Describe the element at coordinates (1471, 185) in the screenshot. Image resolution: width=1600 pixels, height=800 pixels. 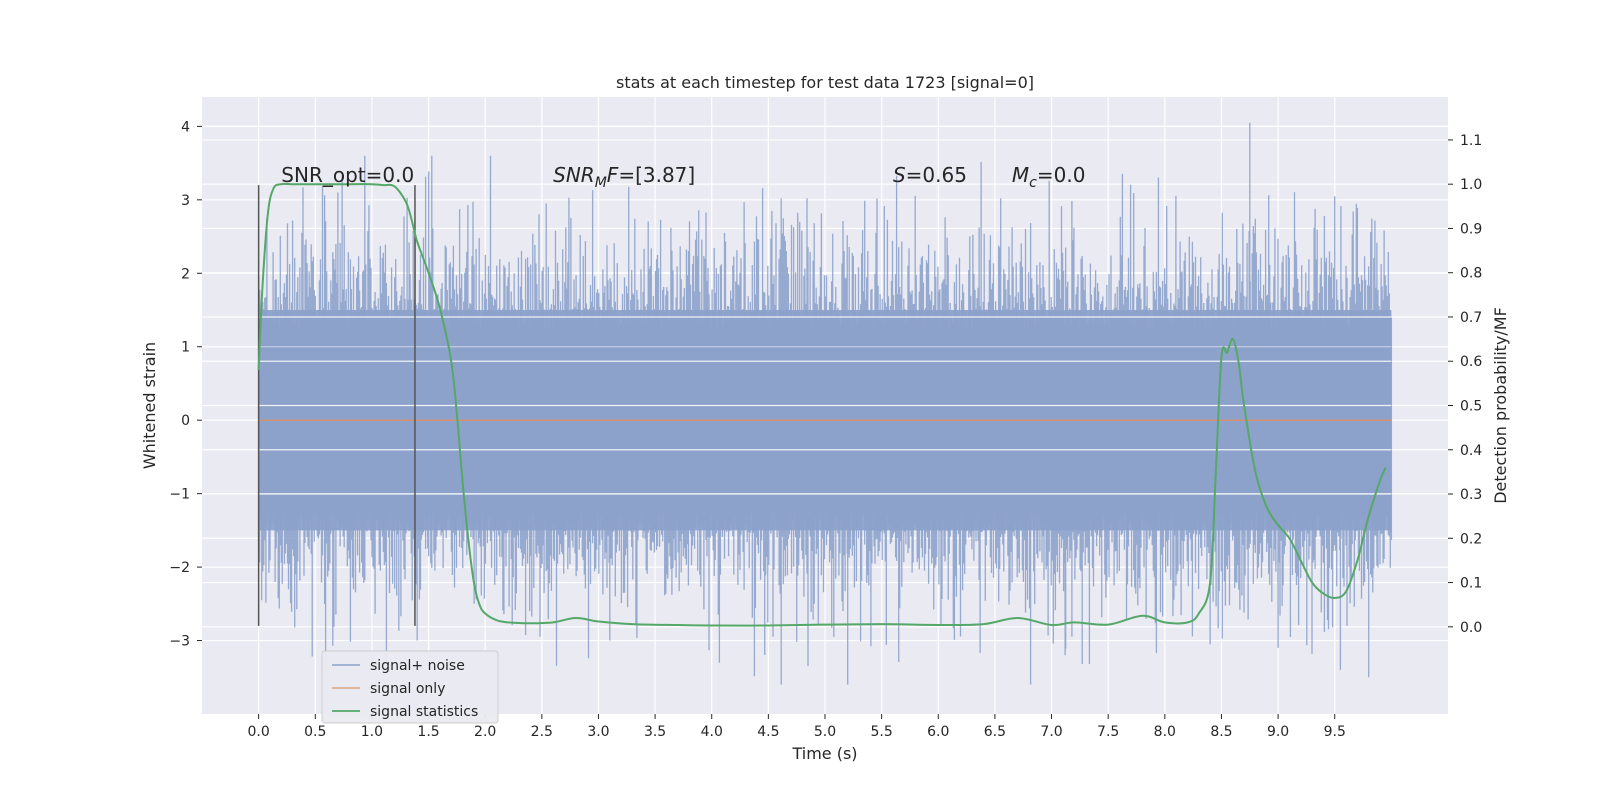
I see `y2-tick-label: 1.0` at that location.